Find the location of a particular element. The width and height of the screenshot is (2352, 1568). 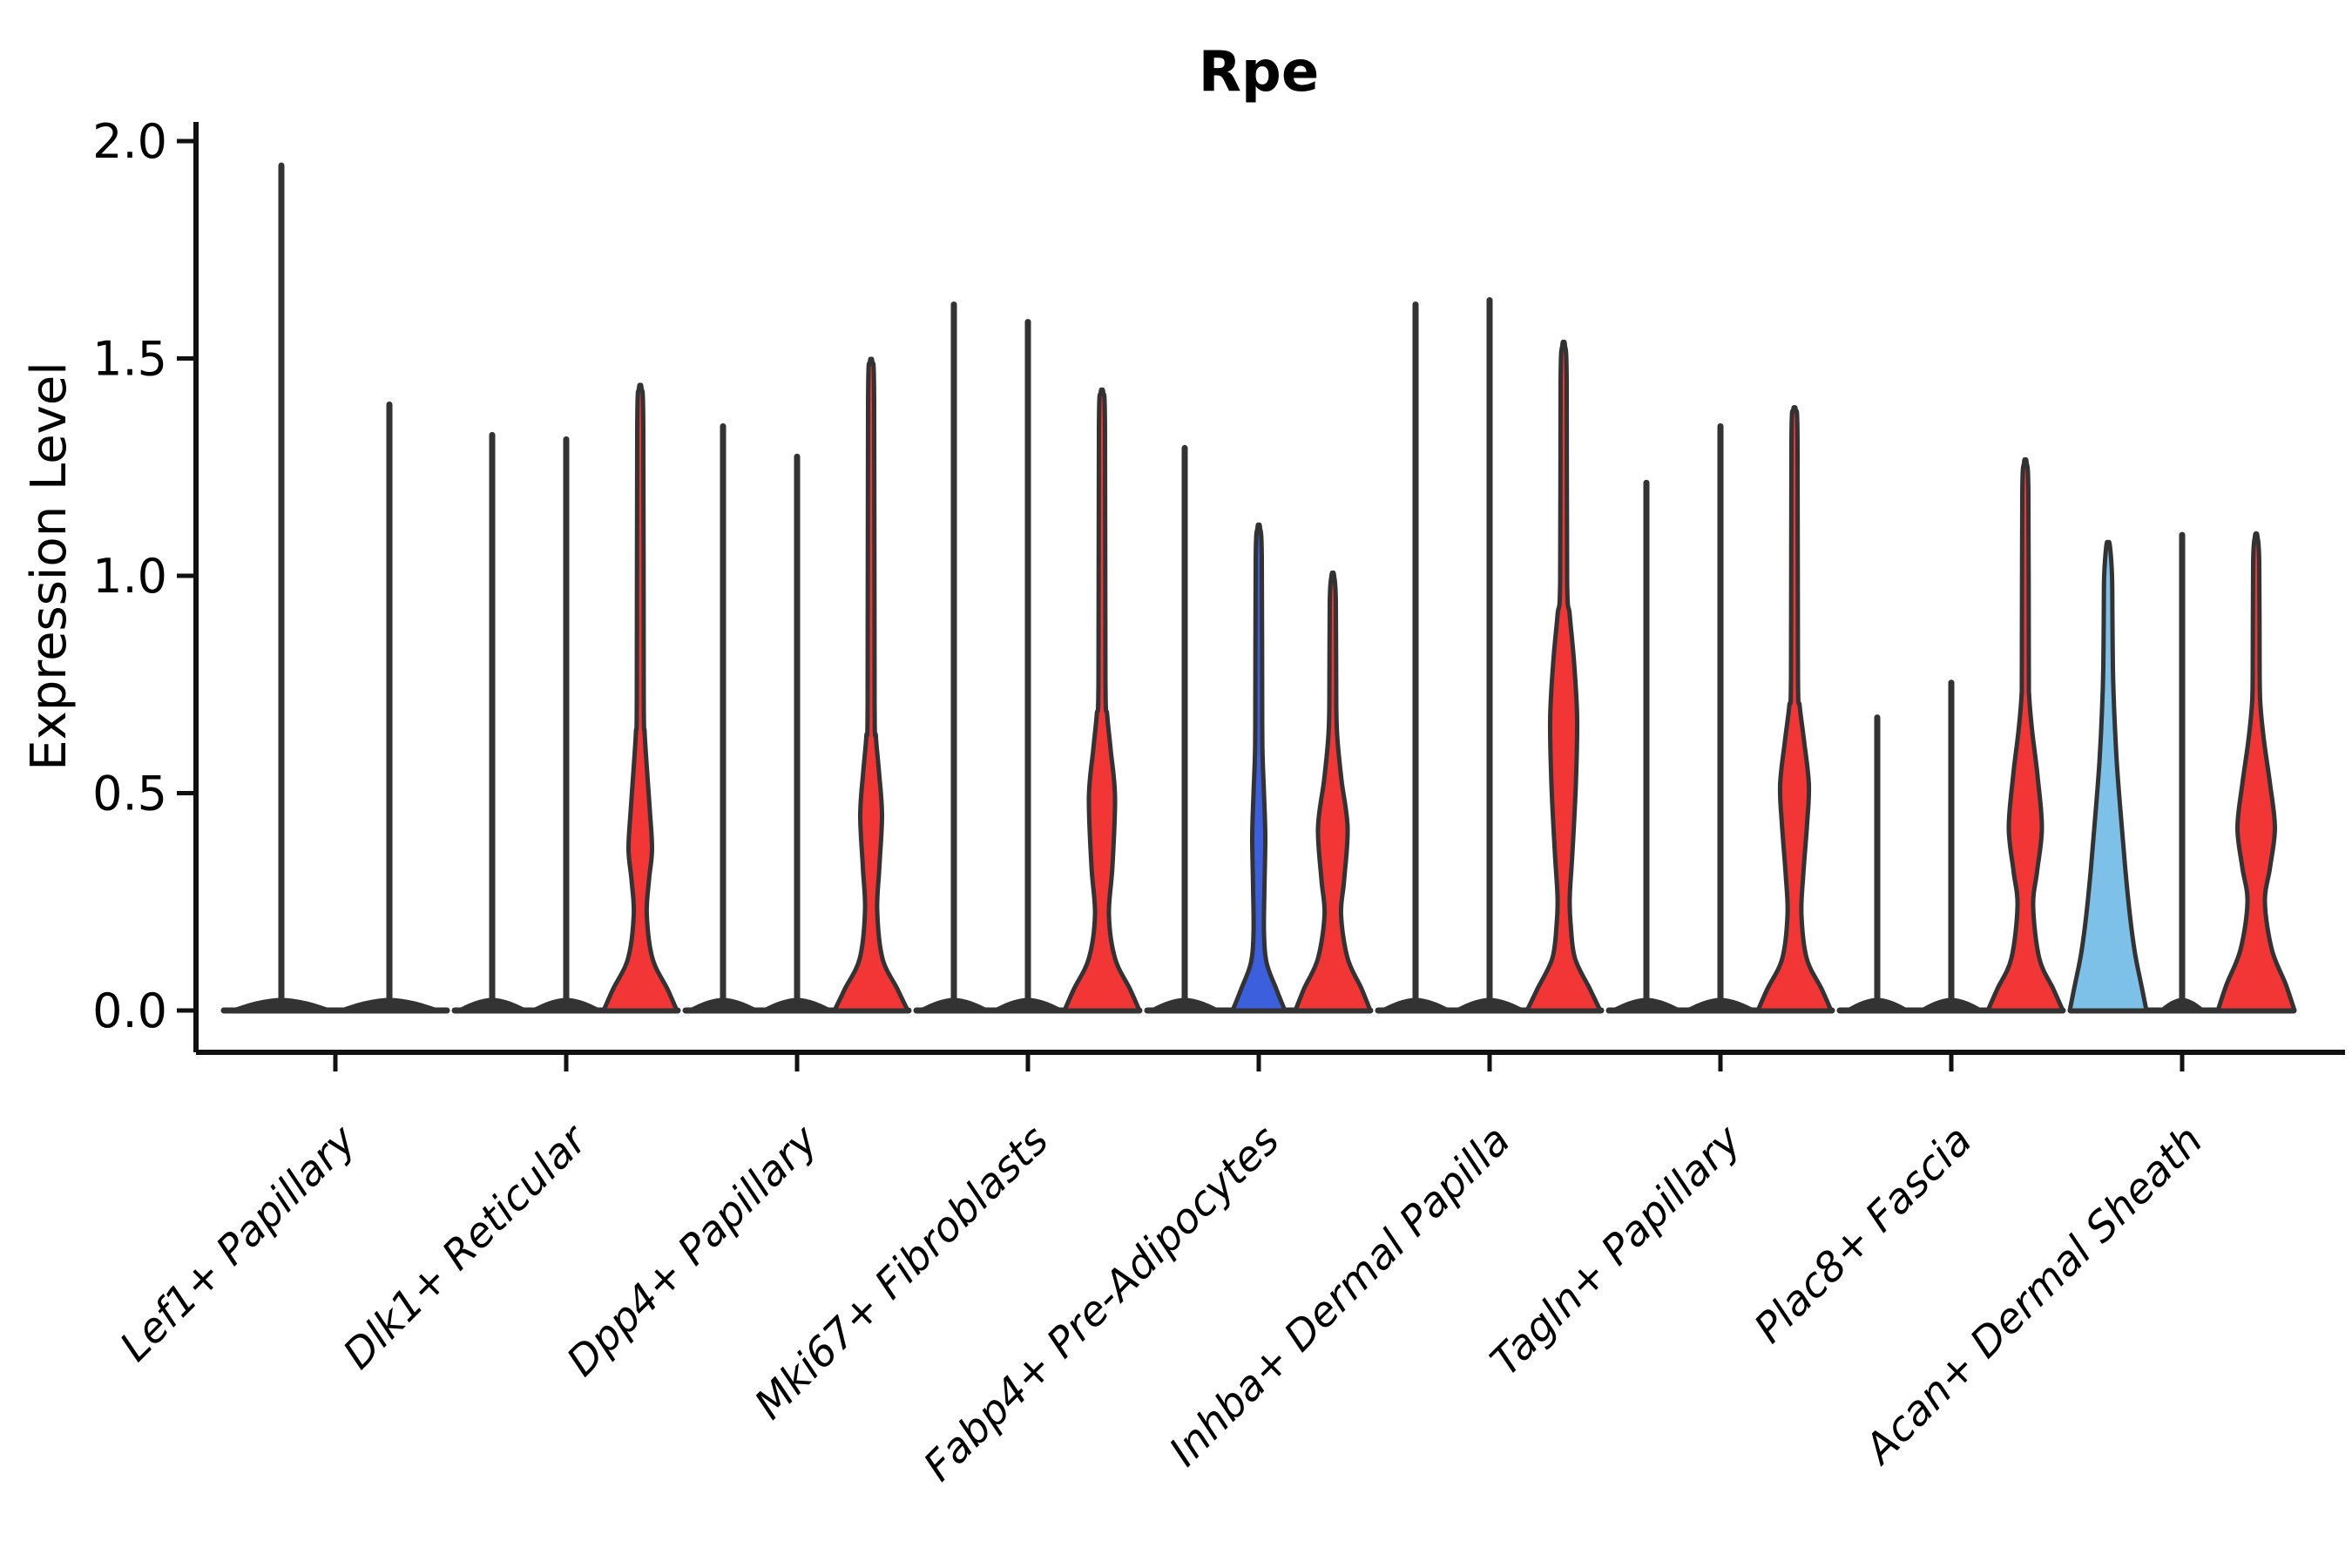

x-tick-label: Lef1+ Papillary is located at coordinates (238, 1243).